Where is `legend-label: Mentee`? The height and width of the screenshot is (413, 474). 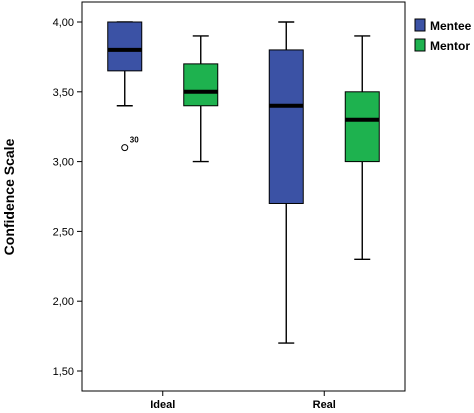
legend-label: Mentee is located at coordinates (451, 26).